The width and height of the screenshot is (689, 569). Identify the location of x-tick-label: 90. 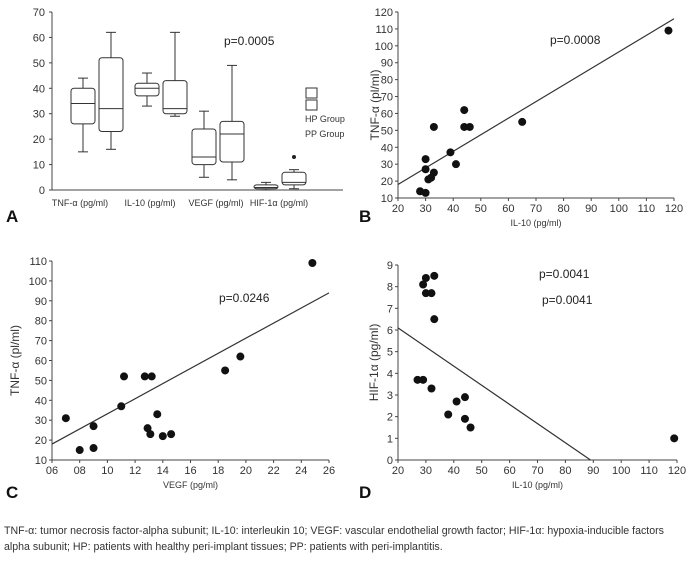
(593, 471).